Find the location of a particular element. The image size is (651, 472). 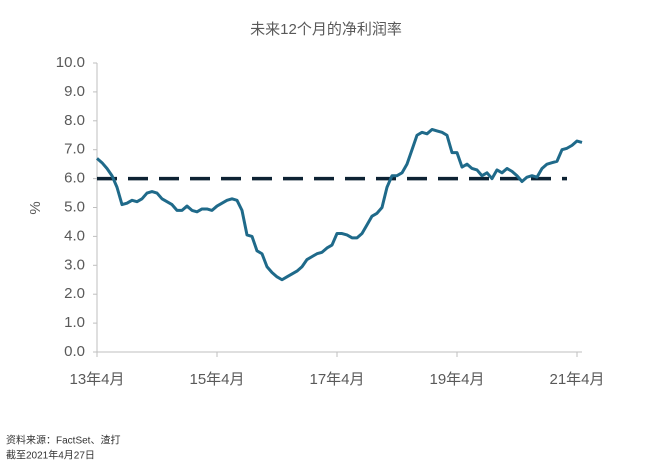

y-tick-label: 0.0 is located at coordinates (74, 351).